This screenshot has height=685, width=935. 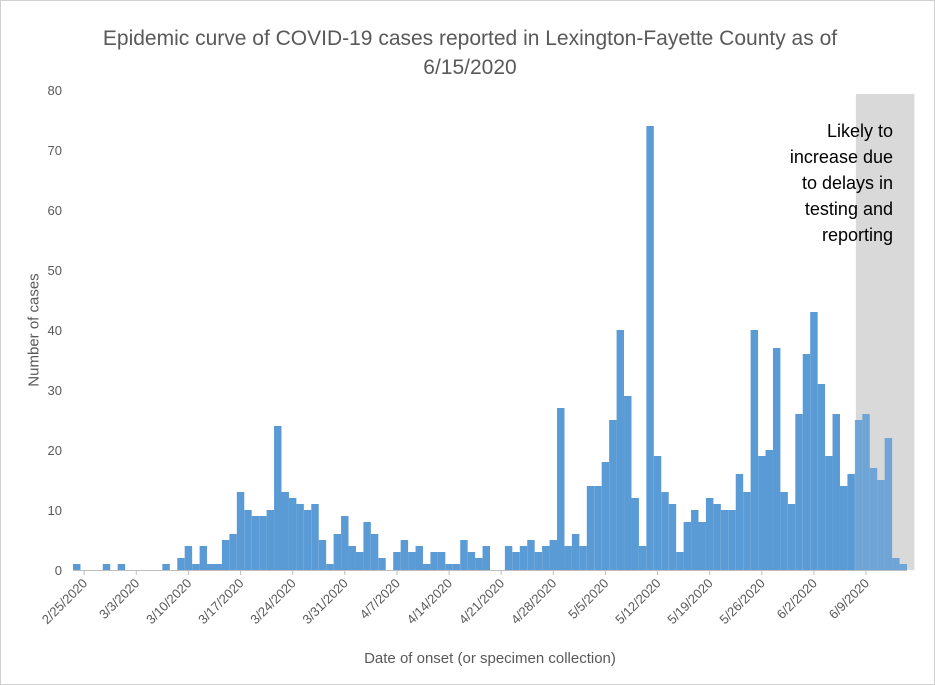 I want to click on x-tick-label: 6/9/2020, so click(x=849, y=599).